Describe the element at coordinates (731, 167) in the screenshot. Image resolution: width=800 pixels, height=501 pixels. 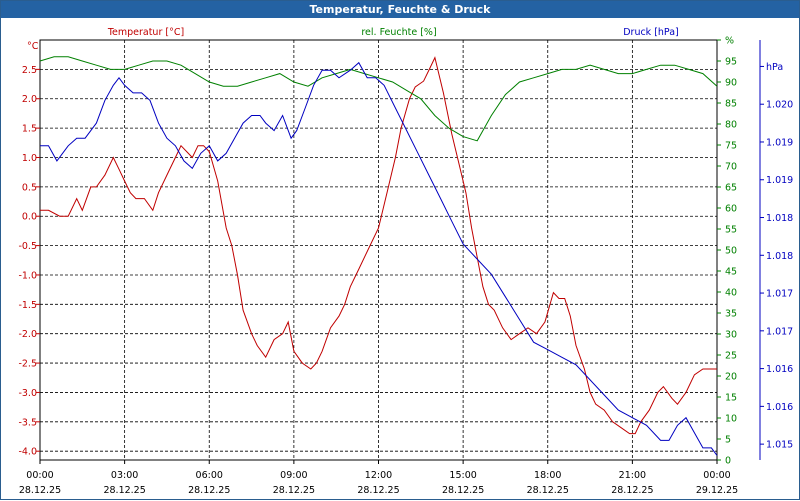
I see `humidity-tick-label: 70` at that location.